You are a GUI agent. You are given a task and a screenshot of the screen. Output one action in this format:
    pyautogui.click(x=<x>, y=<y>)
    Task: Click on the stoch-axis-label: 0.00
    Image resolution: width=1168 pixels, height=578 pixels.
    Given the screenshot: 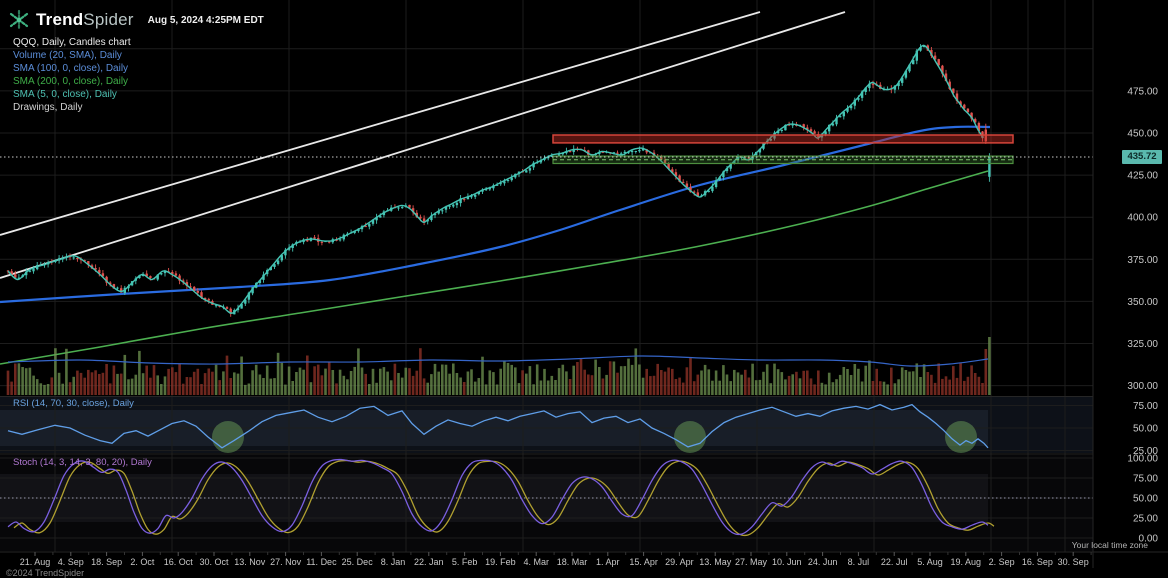 What is the action you would take?
    pyautogui.click(x=1149, y=539)
    